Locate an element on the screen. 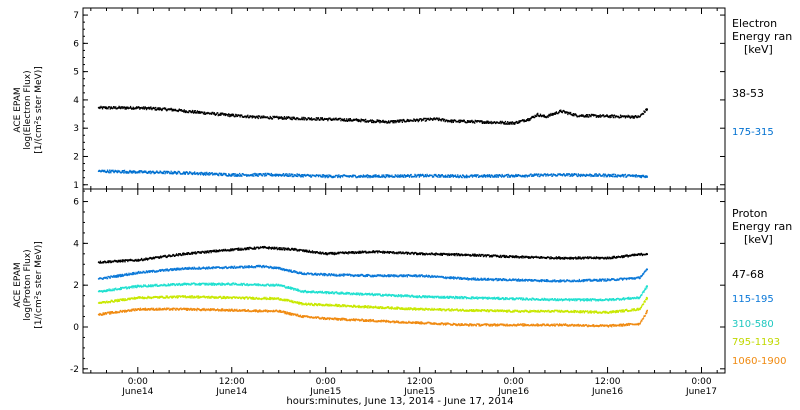 The width and height of the screenshot is (800, 410). proton-legend-1060-1900: 1060-1900 is located at coordinates (759, 361).